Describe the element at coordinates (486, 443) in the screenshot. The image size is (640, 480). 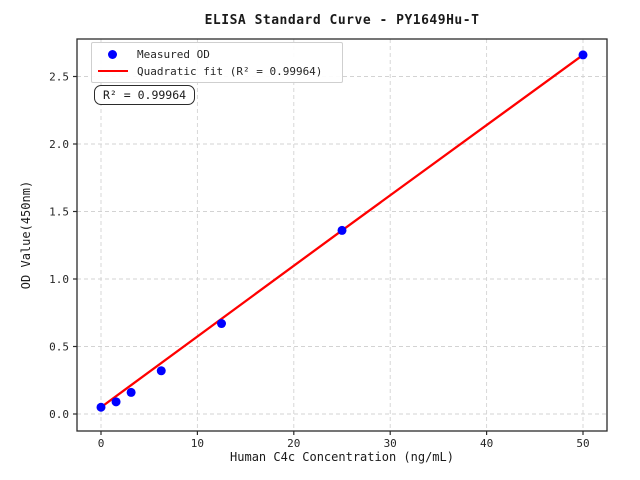
I see `x-tick-label: 40` at that location.